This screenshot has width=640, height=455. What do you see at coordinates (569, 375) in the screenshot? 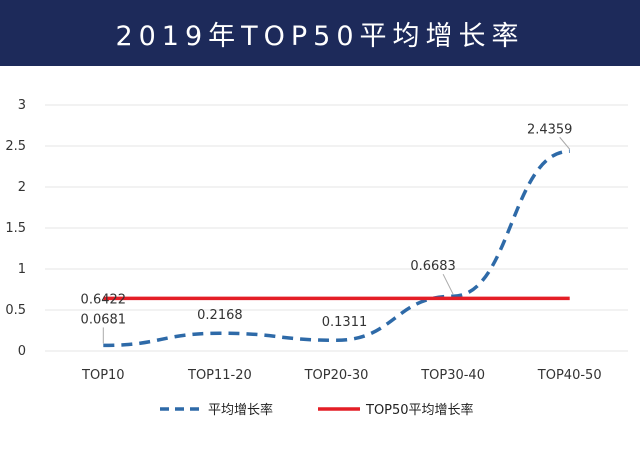
I see `x-tick-label: TOP40-50` at bounding box center [569, 375].